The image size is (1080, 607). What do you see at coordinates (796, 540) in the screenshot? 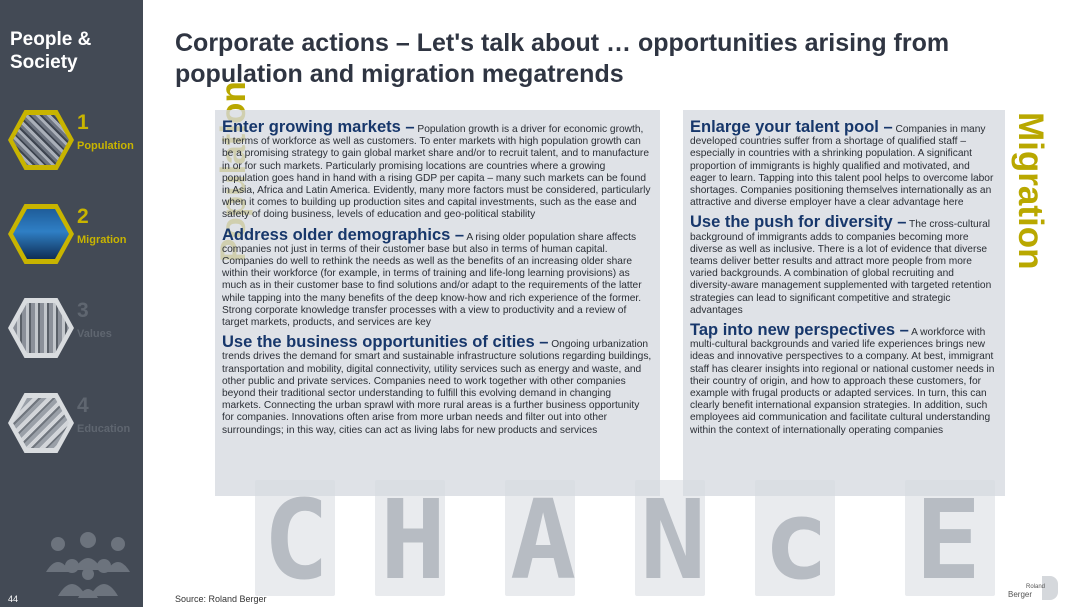
I see `change-letter: c` at bounding box center [796, 540].